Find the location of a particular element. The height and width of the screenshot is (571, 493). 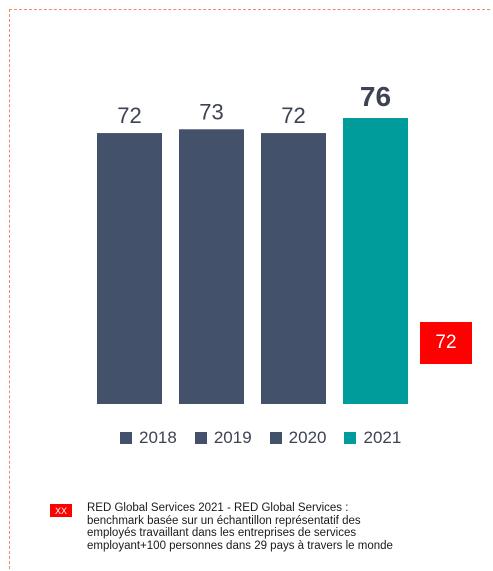

legend-item: 2021 is located at coordinates (372, 438).